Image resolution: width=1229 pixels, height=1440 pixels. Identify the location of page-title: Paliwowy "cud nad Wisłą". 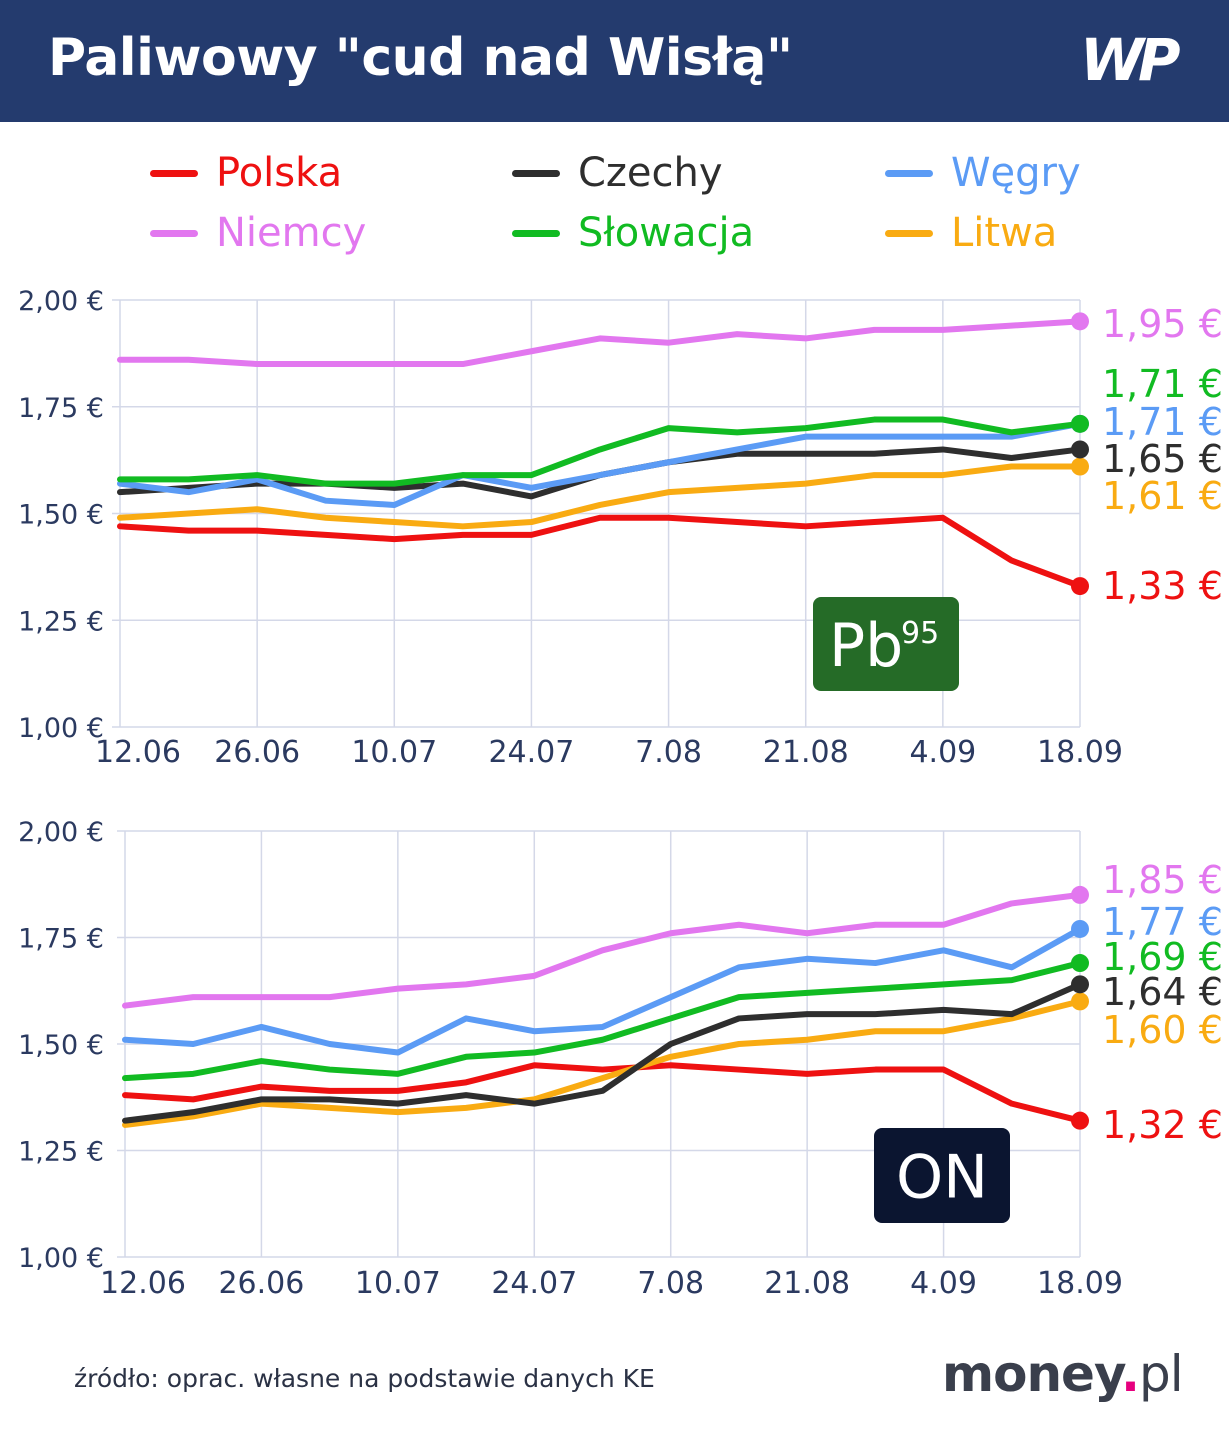
(420, 58).